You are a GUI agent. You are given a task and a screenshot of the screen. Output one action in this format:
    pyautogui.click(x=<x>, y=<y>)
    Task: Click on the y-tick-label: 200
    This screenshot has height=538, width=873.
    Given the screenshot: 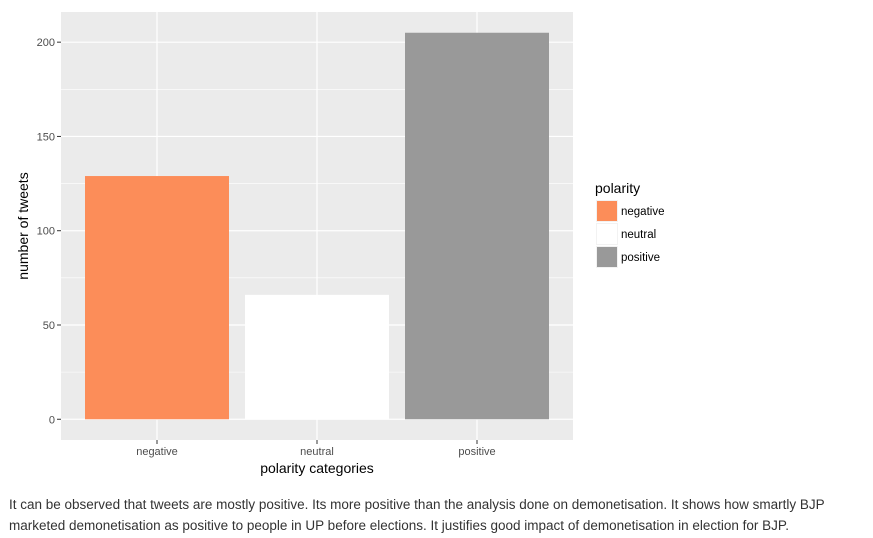 What is the action you would take?
    pyautogui.click(x=46, y=43)
    